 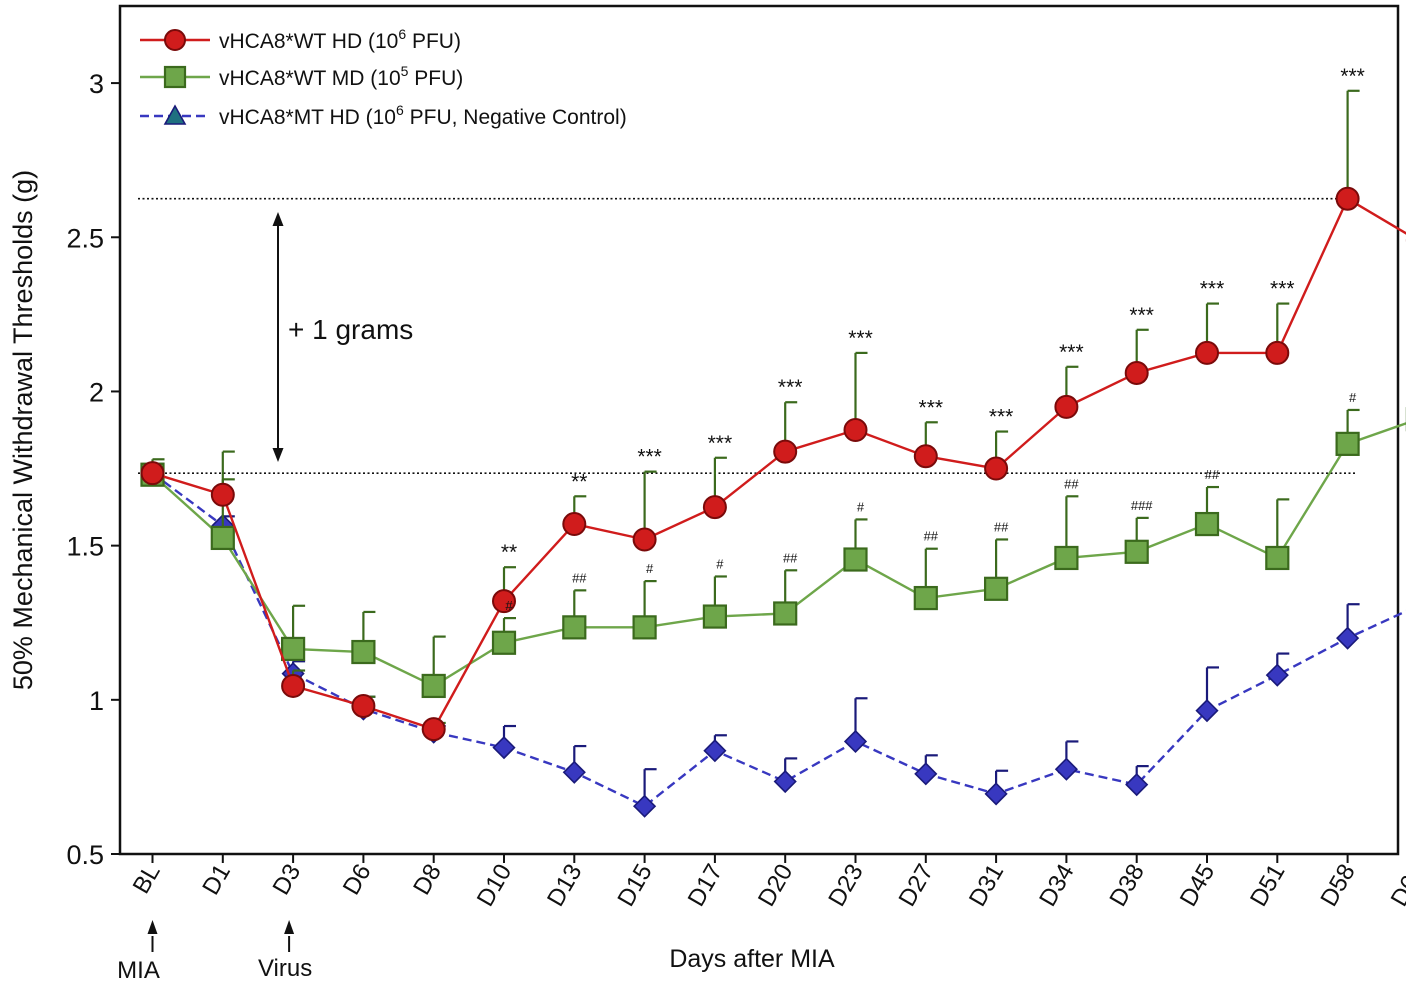 I want to click on x-tick-label: D38, so click(x=1126, y=886).